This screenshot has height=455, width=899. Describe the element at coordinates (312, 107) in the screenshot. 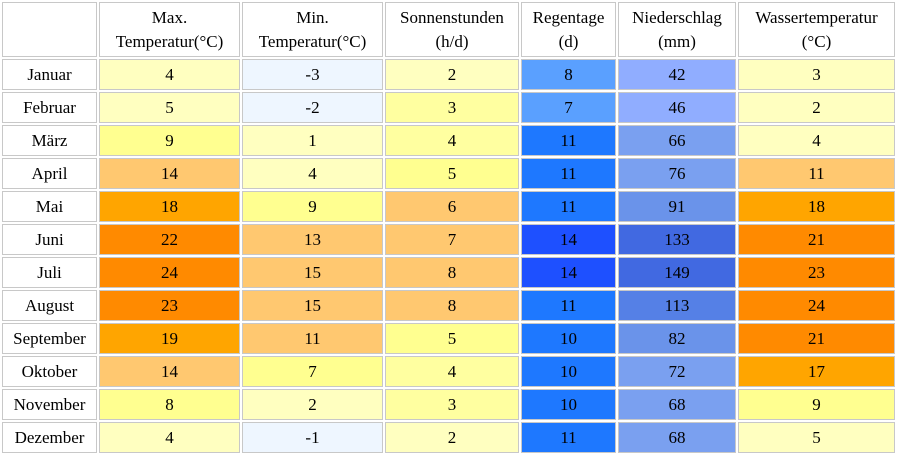

I see `min-temperature-cell: -2` at that location.